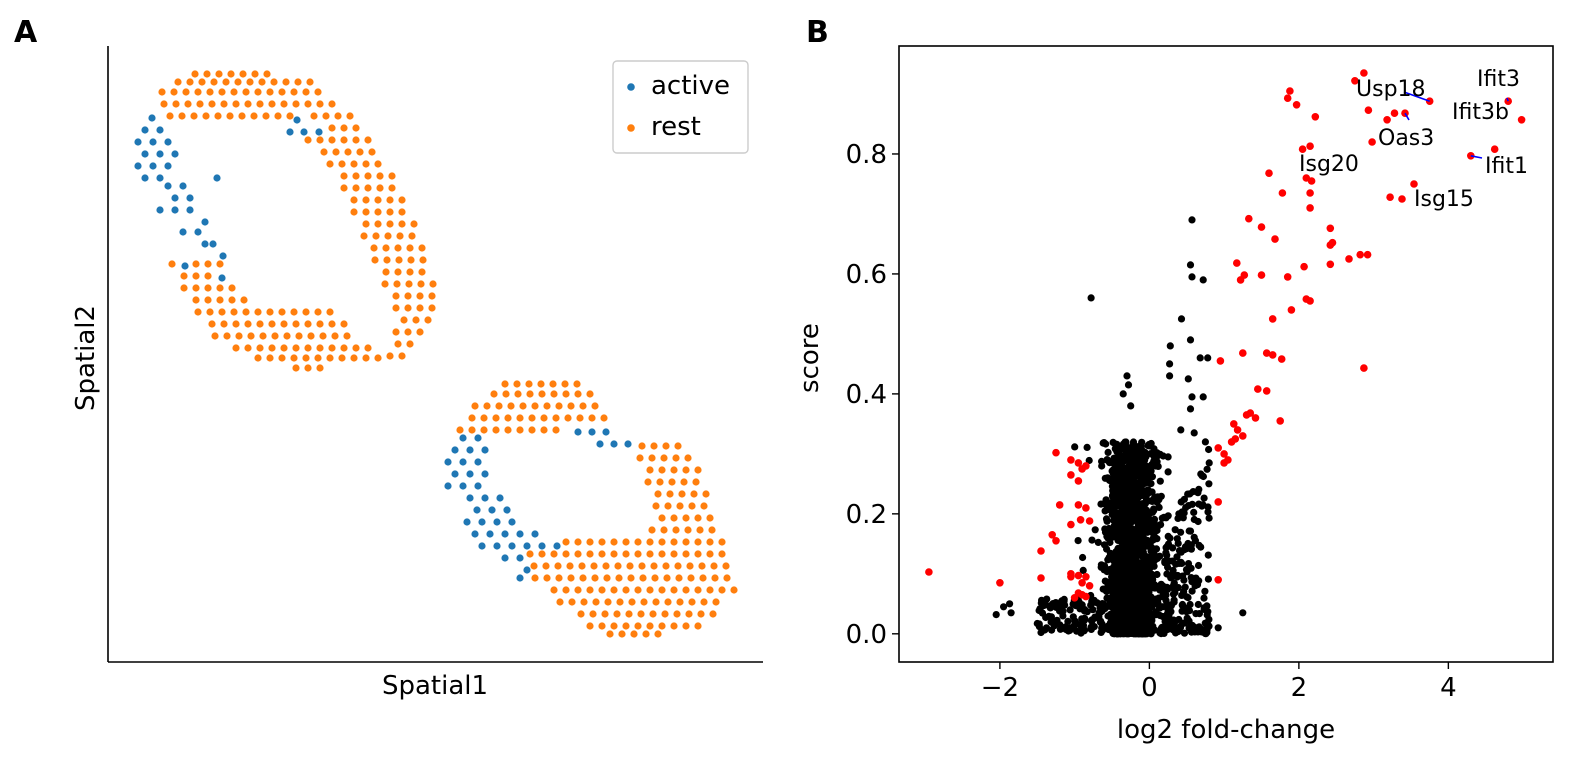 Image resolution: width=1573 pixels, height=763 pixels. What do you see at coordinates (1498, 79) in the screenshot?
I see `gene-label: Ifit3` at bounding box center [1498, 79].